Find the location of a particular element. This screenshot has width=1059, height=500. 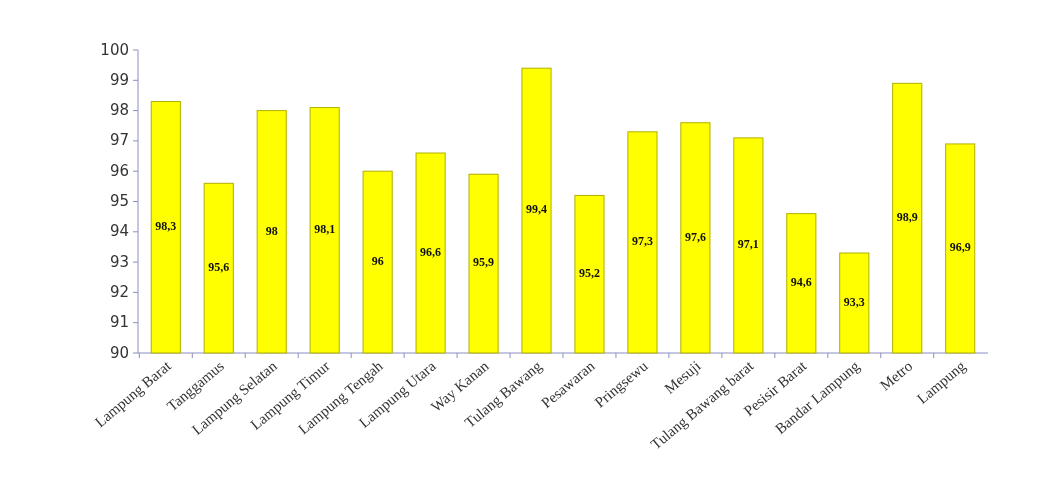

data-label: 96,6 is located at coordinates (431, 251).